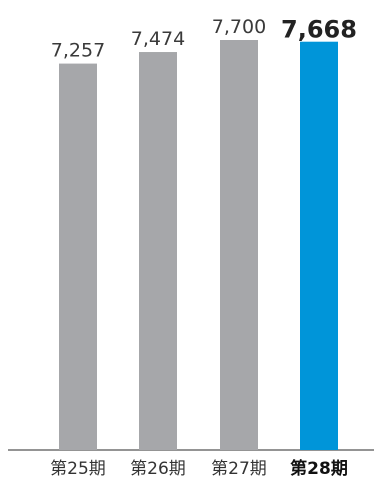  I want to click on value-label-4: 7,668, so click(319, 30).